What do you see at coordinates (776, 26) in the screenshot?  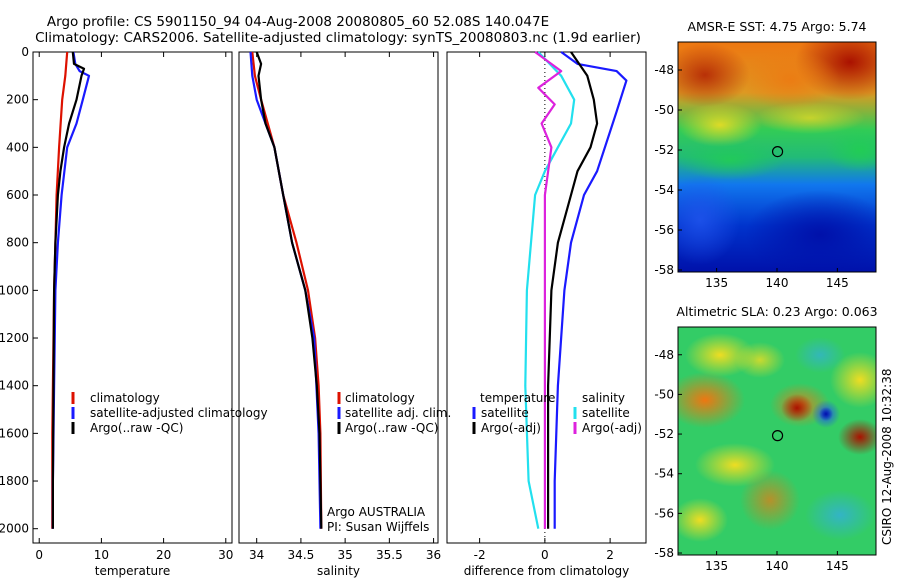 I see `sst-map-title: AMSR-E SST: 4.75 Argo: 5.74` at bounding box center [776, 26].